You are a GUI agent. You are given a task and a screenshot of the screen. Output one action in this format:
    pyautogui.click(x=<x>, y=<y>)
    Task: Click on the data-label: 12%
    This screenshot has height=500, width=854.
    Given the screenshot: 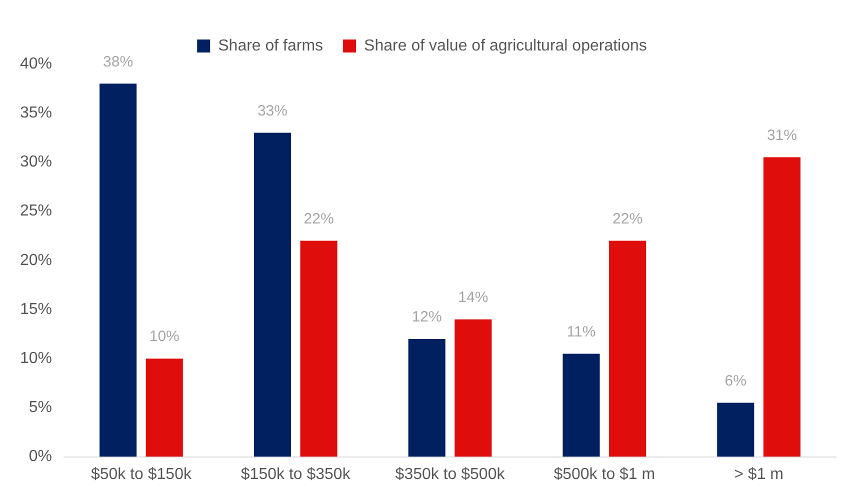 What is the action you would take?
    pyautogui.click(x=427, y=317)
    